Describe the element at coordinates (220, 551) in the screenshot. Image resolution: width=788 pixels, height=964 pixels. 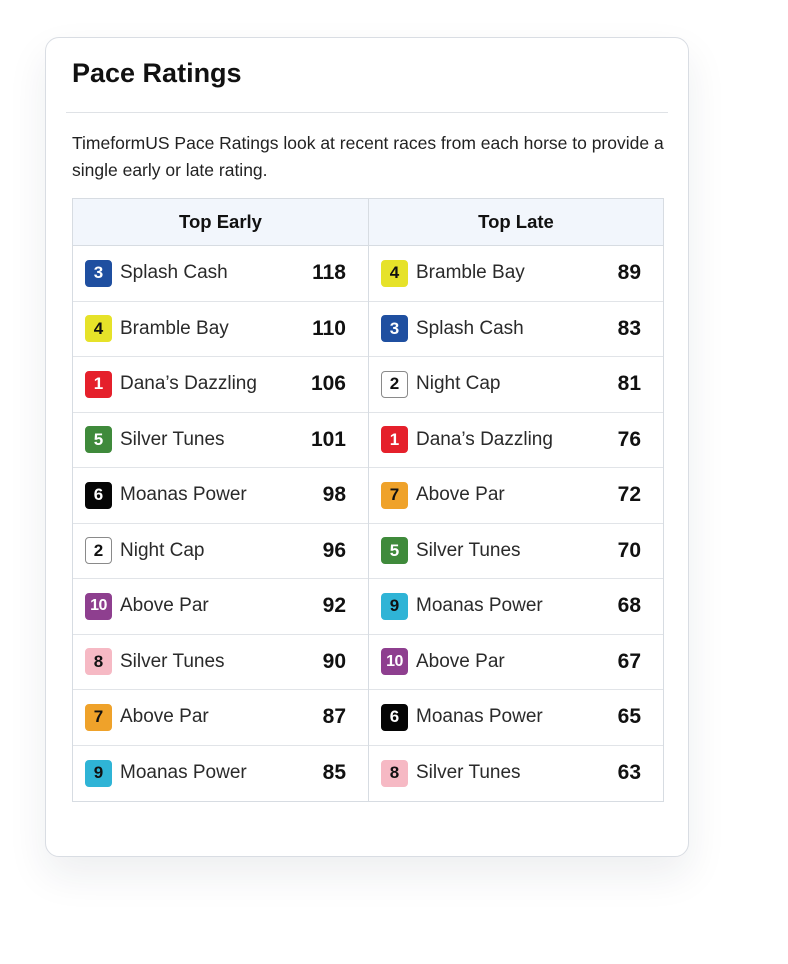
I see `horse-row: 2 Night Cap 96` at that location.